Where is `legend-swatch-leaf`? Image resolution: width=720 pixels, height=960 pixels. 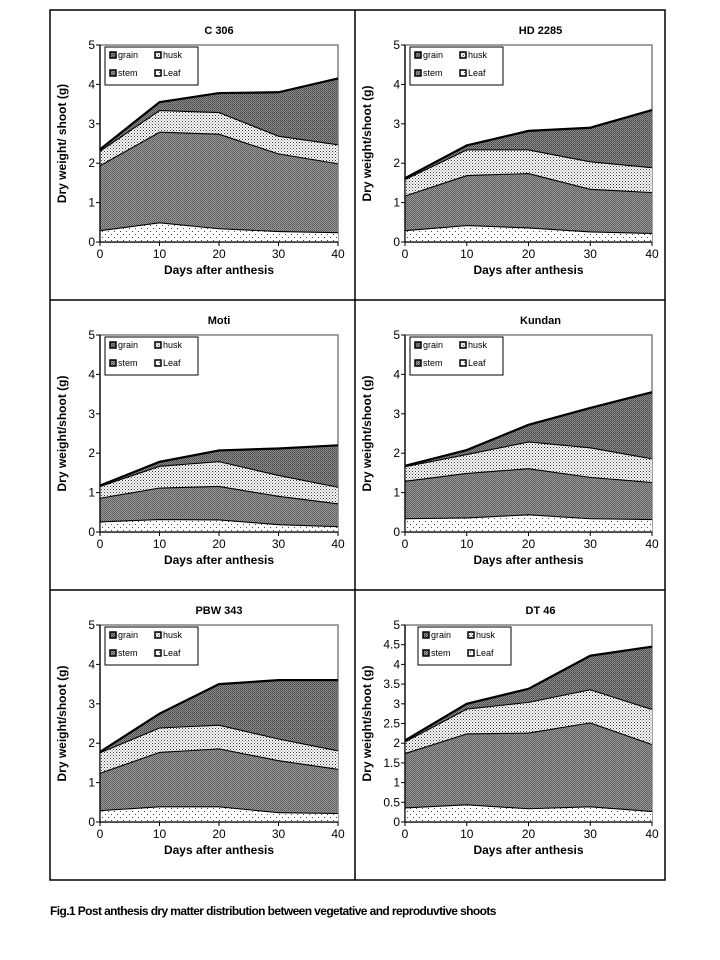 legend-swatch-leaf is located at coordinates (471, 653).